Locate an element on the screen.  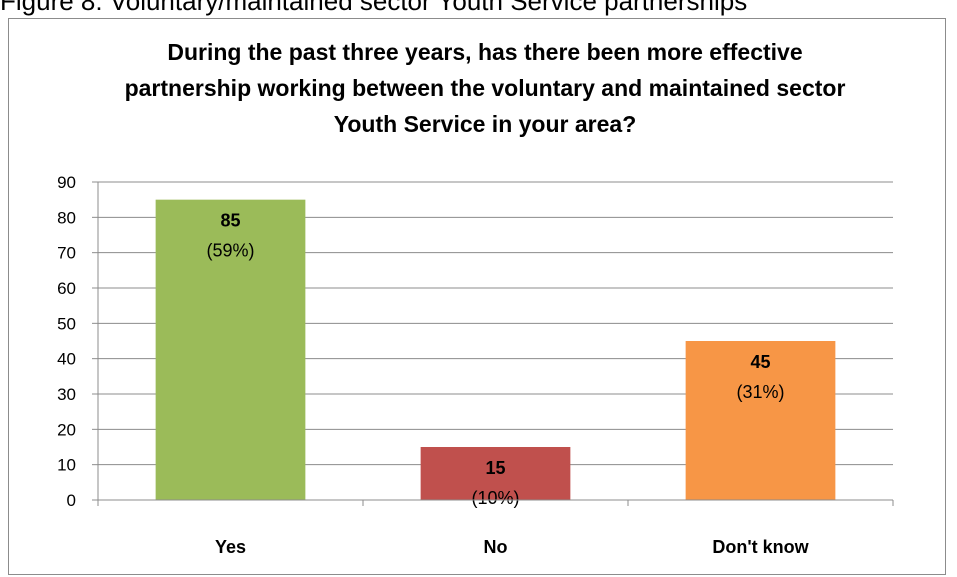
bar-percent-label: (59%) is located at coordinates (230, 251).